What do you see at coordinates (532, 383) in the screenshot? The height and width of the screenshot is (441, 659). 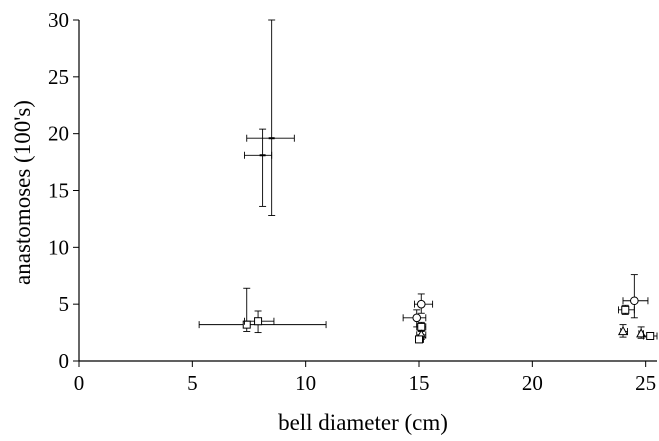 I see `x-tick-label: 20` at bounding box center [532, 383].